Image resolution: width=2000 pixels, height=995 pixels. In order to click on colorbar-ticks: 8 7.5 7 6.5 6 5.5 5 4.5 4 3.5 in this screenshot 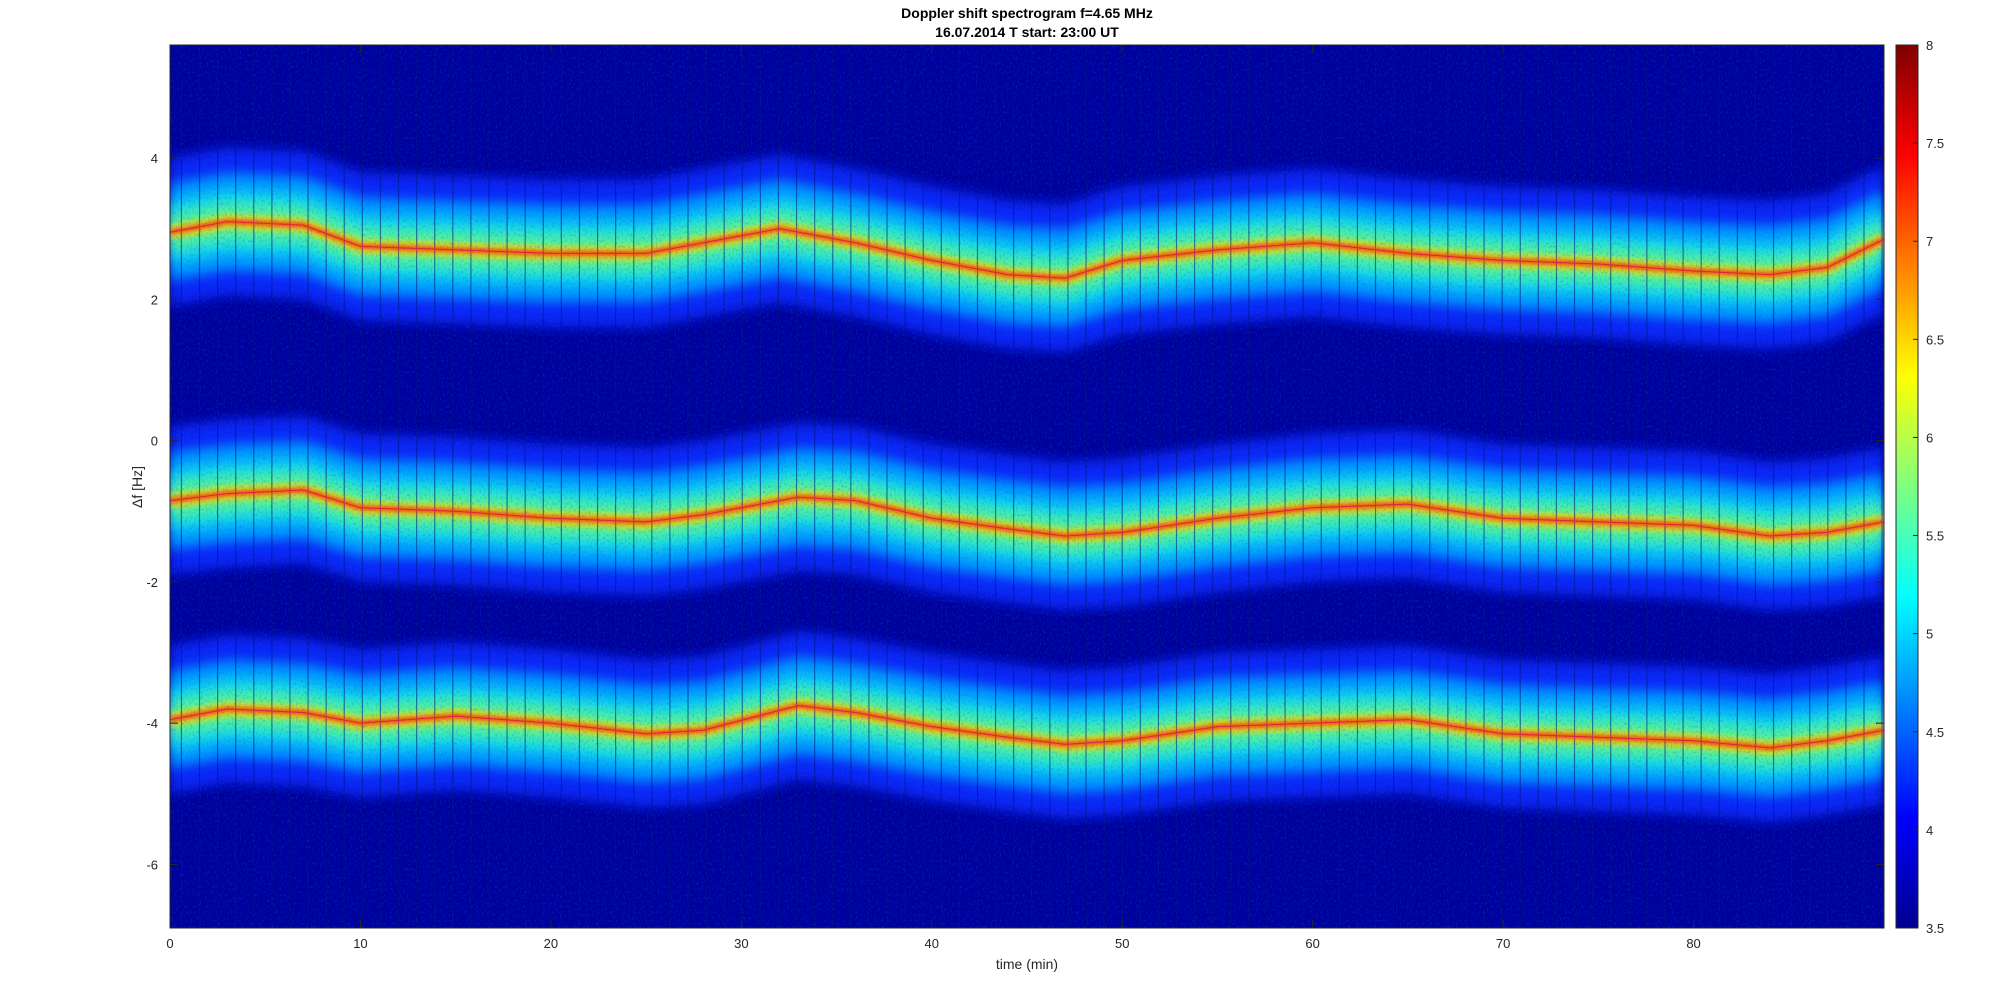, I will do `click(1928, 487)`.